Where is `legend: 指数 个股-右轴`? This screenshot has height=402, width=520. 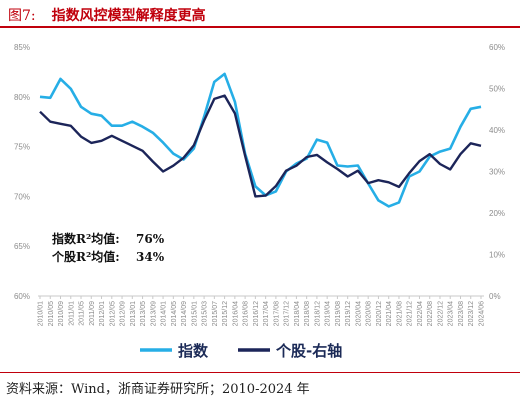
legend: 指数 个股-右轴 is located at coordinates (241, 351).